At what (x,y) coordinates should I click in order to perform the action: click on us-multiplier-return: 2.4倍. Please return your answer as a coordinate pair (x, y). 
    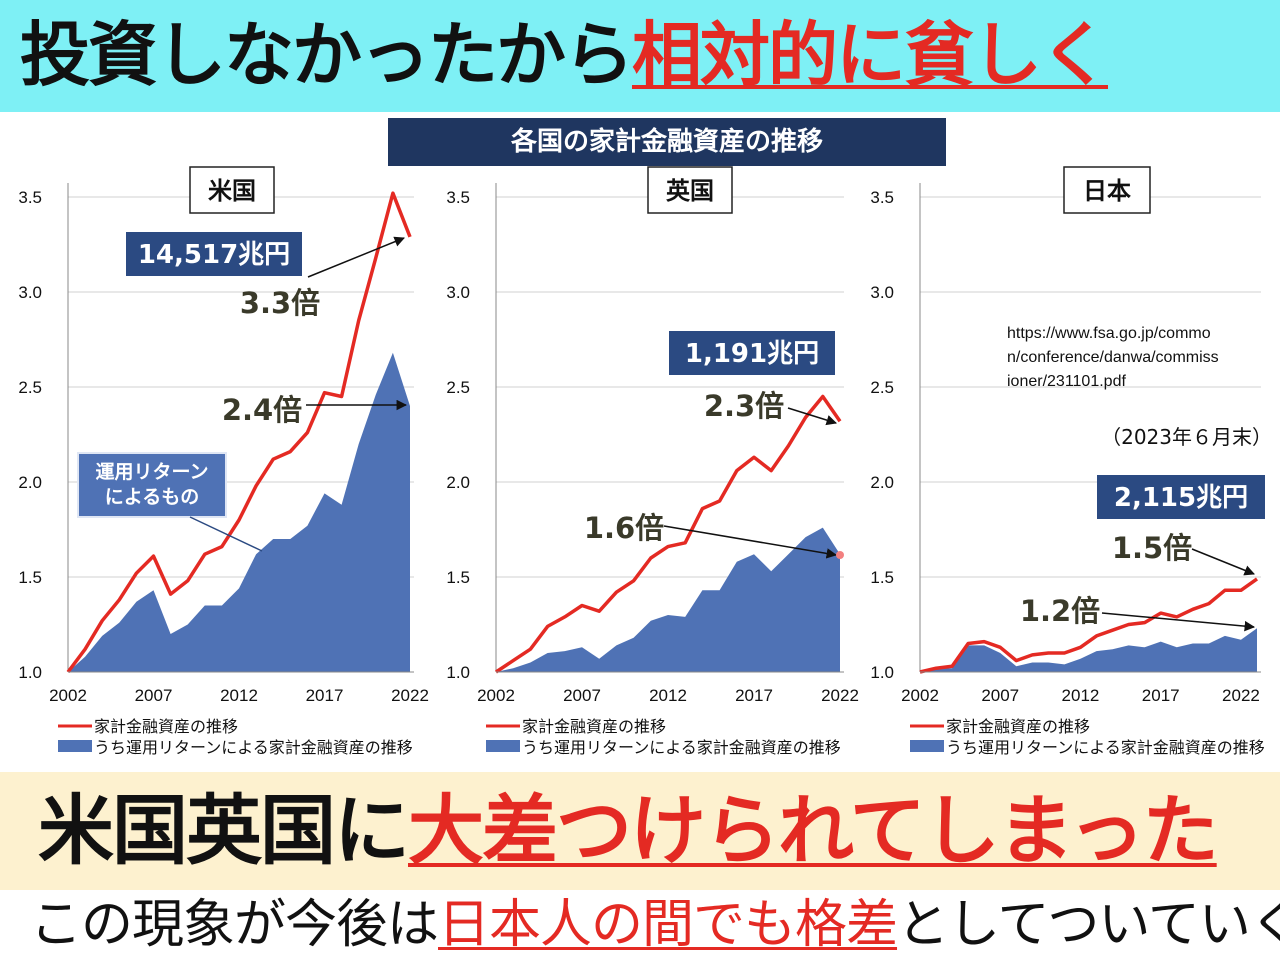
    Looking at the image, I should click on (262, 410).